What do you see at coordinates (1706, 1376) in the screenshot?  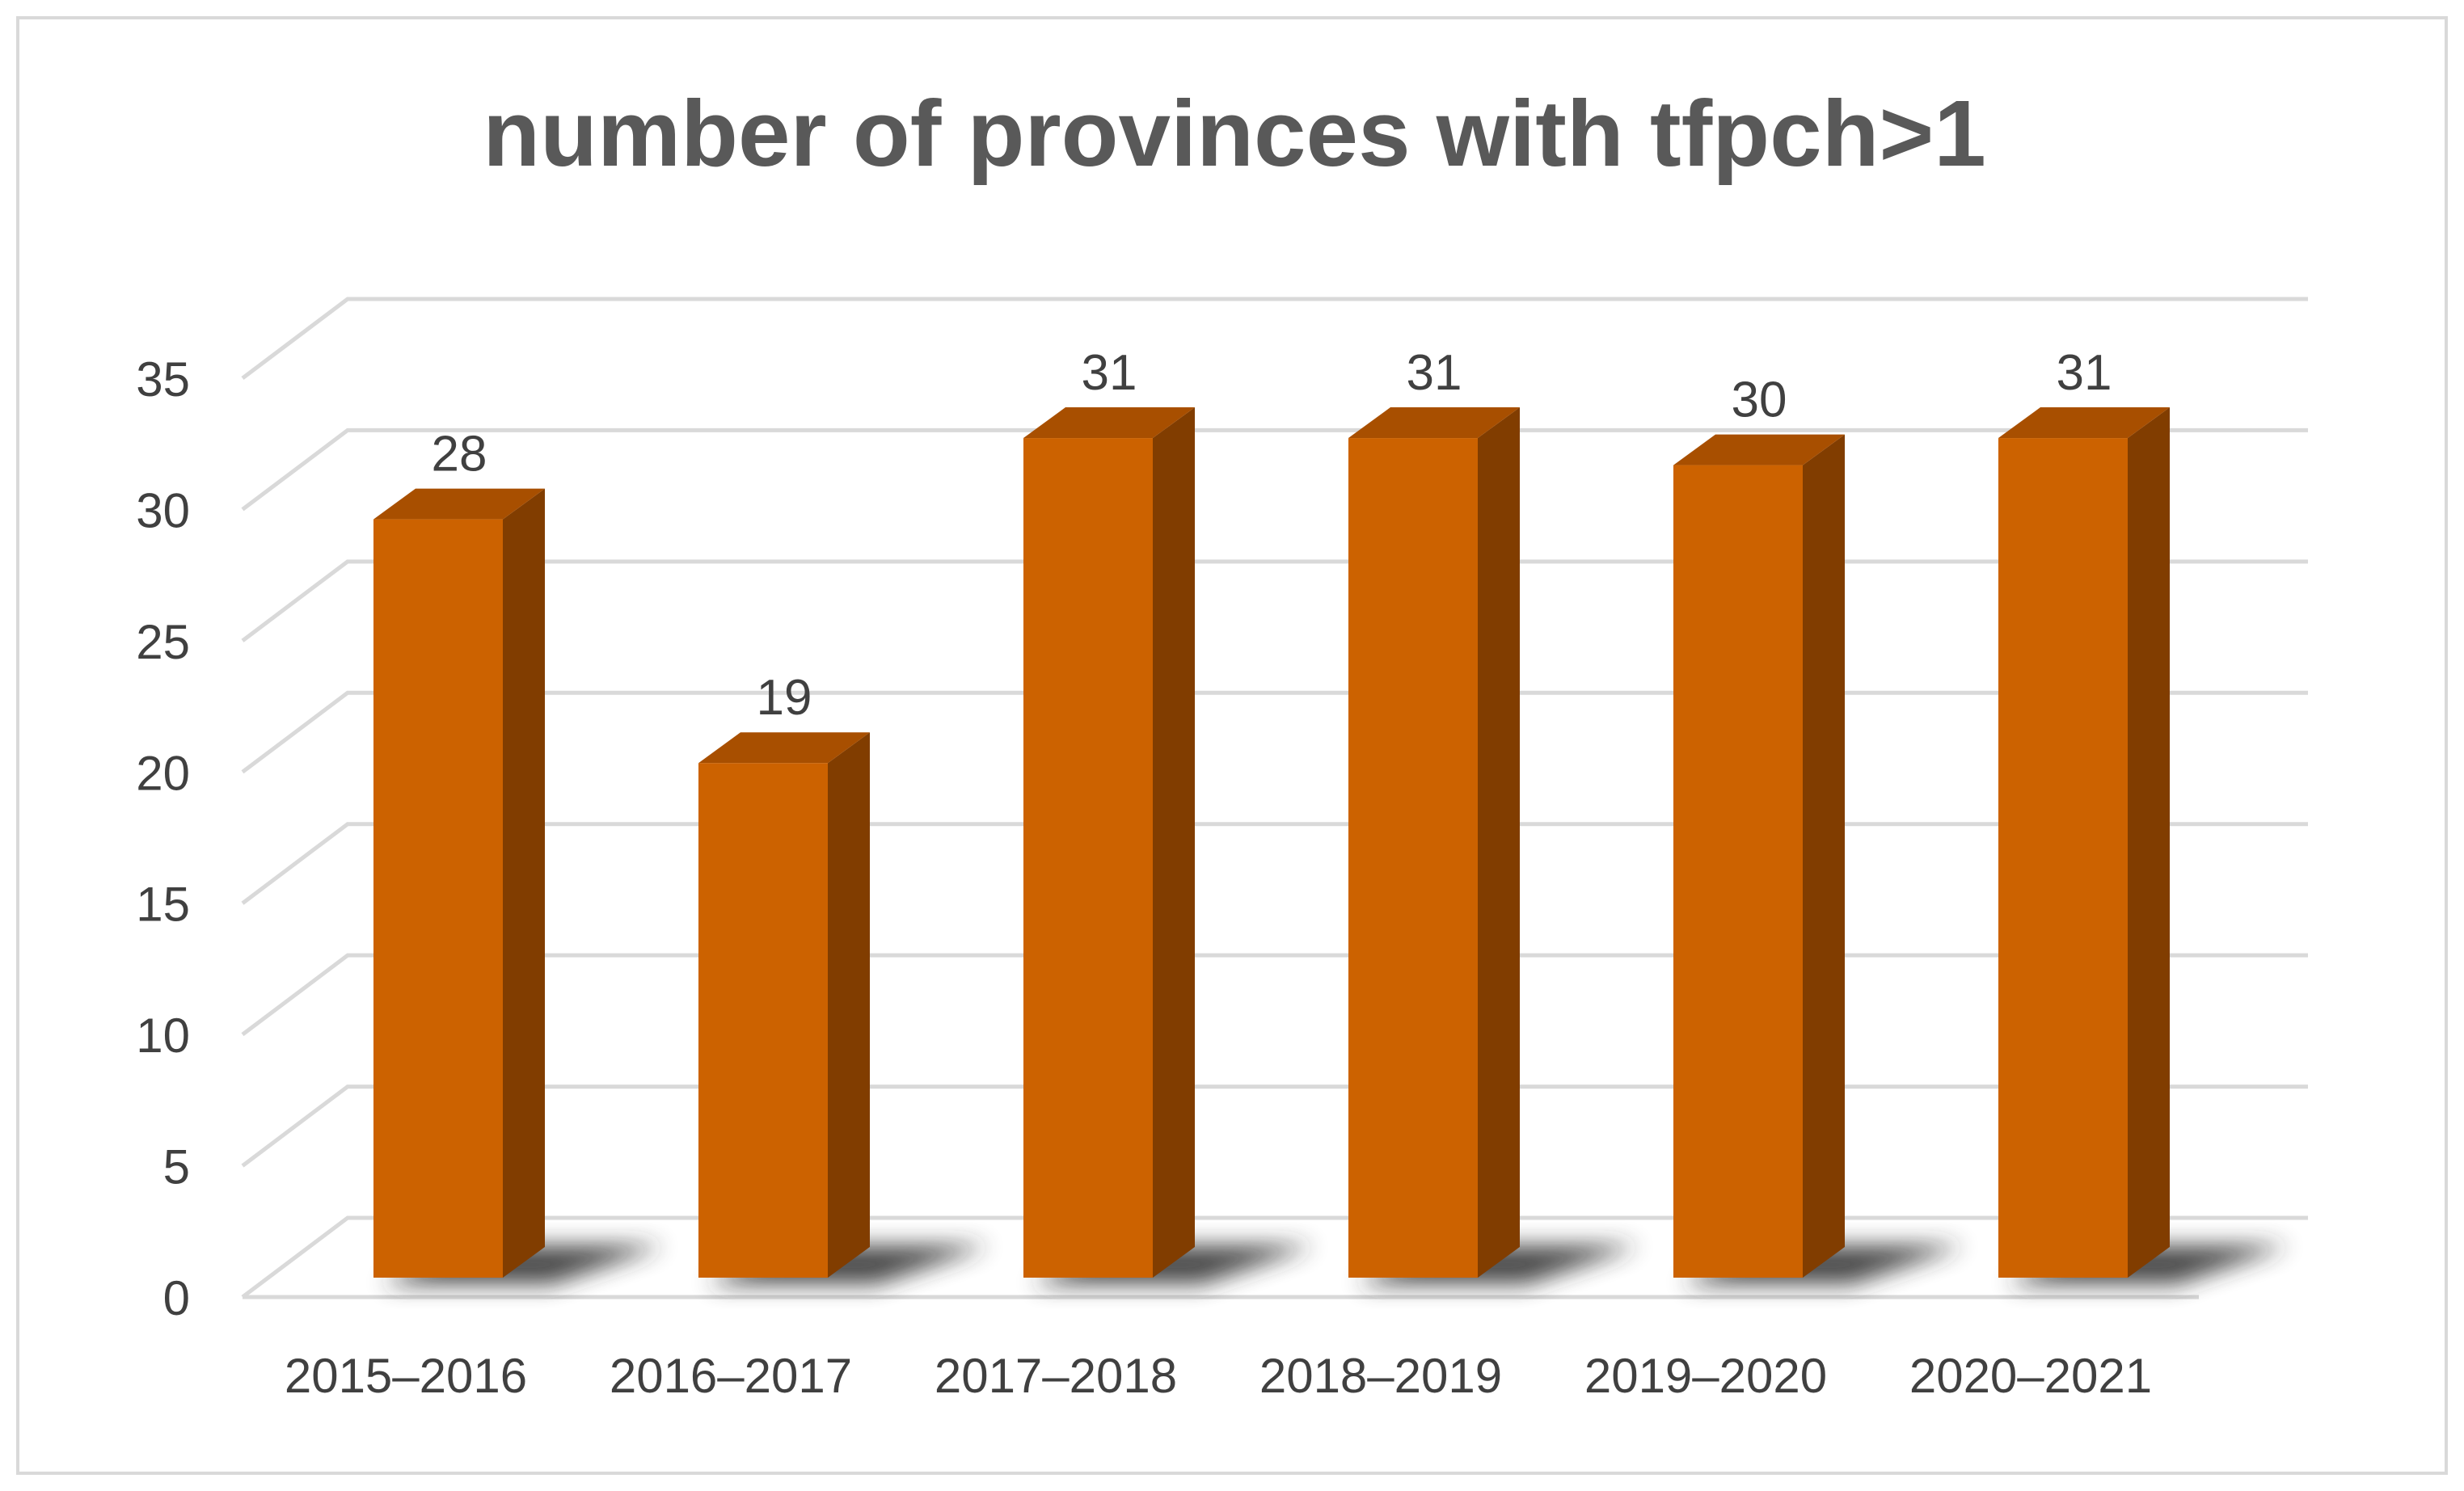 I see `x-tick-label: 2019–2020` at bounding box center [1706, 1376].